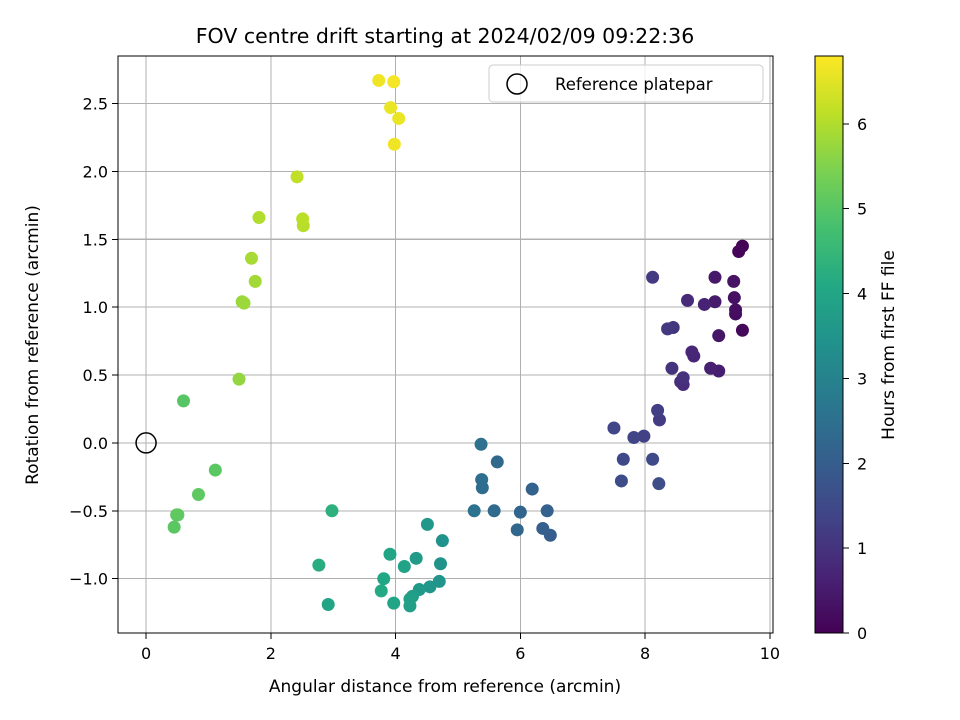  Describe the element at coordinates (88, 579) in the screenshot. I see `y-tick-label: −1.0` at that location.